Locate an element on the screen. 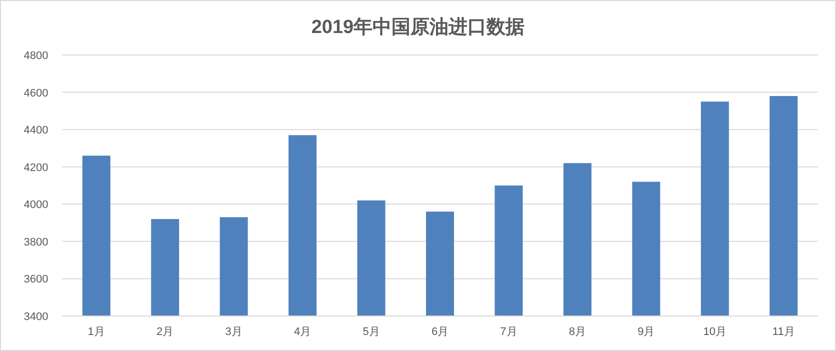 This screenshot has width=836, height=351. x-tick-label: 2月 is located at coordinates (165, 332).